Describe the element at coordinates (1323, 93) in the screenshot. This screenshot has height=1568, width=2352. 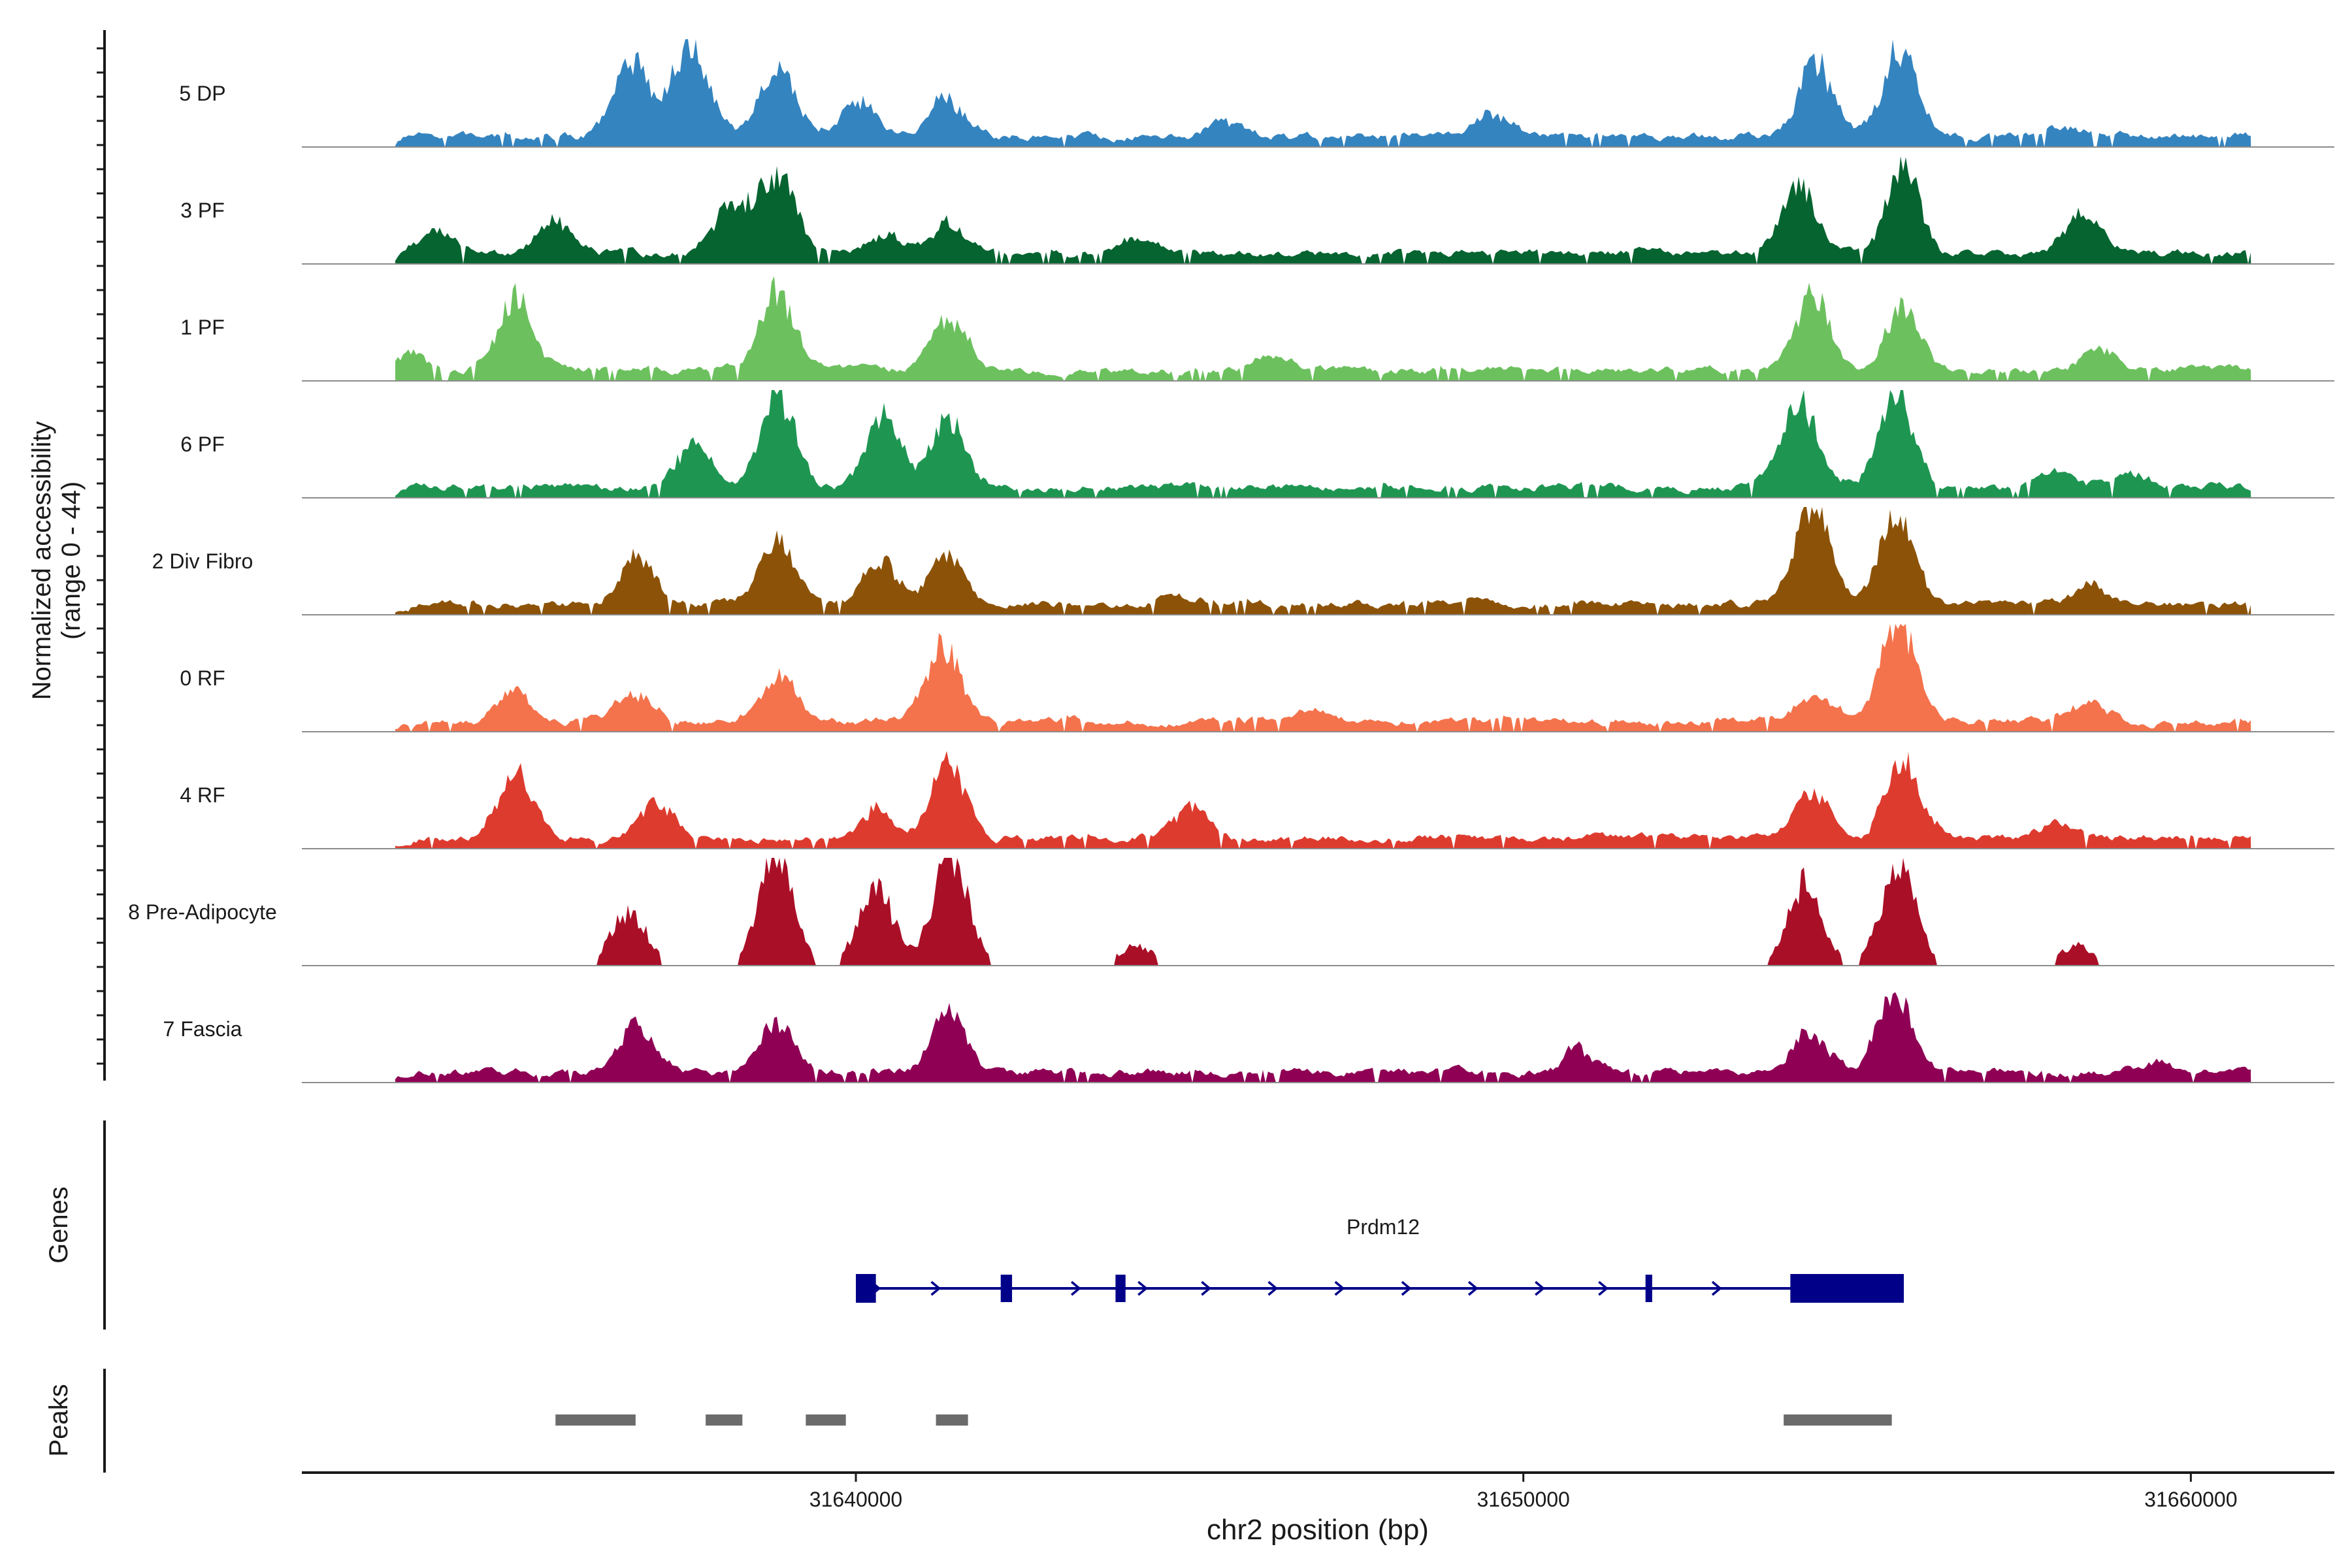
I see `track-area-5-dp` at that location.